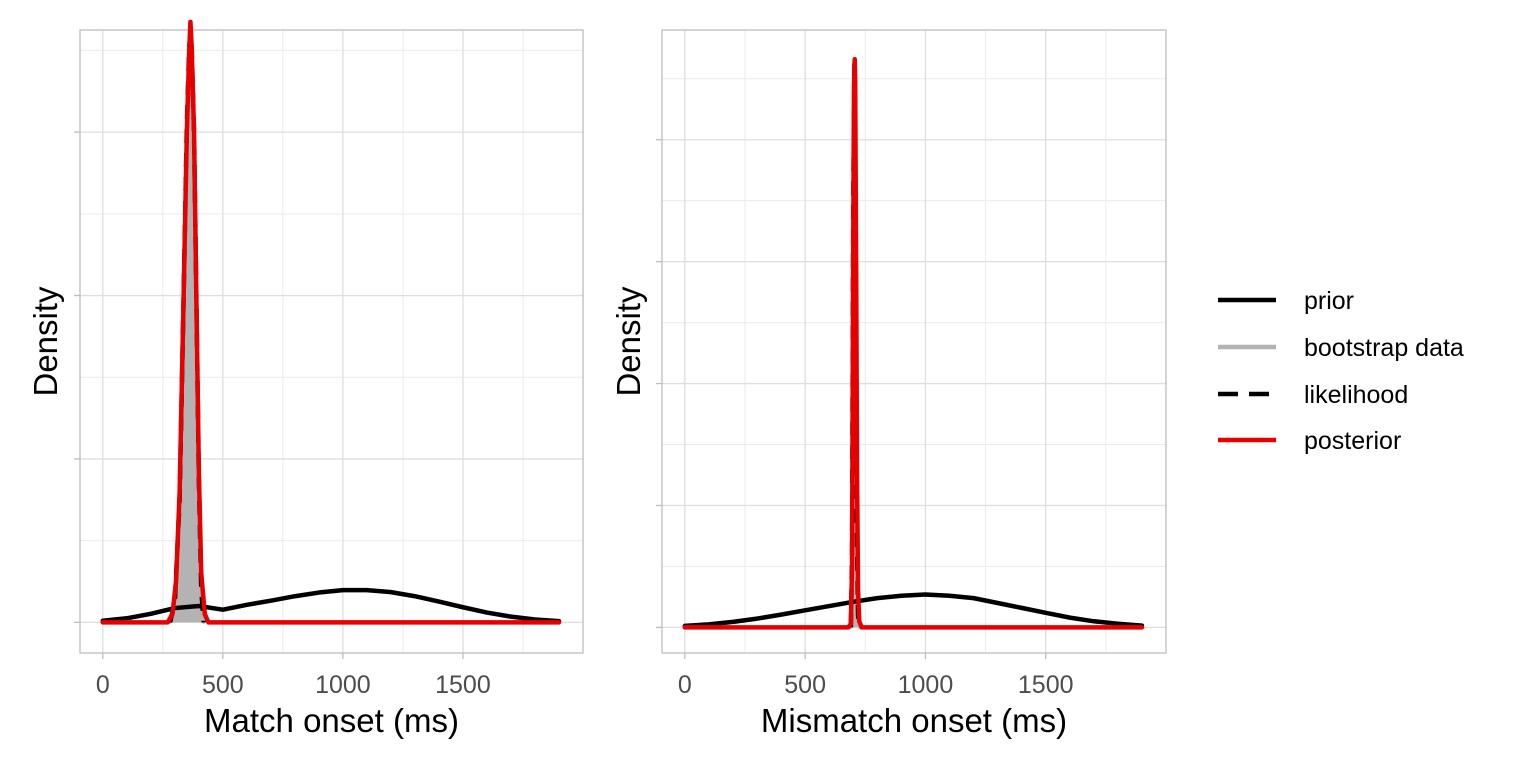 This screenshot has height=768, width=1536. What do you see at coordinates (1384, 348) in the screenshot?
I see `legend-label-bootstrap-data: bootstrap data` at bounding box center [1384, 348].